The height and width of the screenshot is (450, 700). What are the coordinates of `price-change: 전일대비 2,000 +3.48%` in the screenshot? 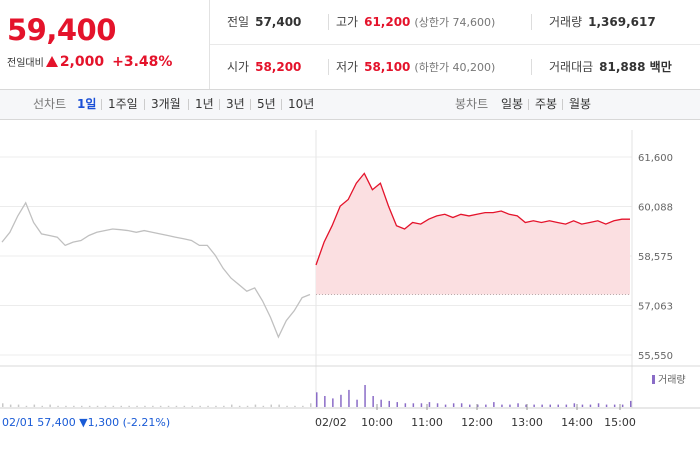 It's located at (89, 62).